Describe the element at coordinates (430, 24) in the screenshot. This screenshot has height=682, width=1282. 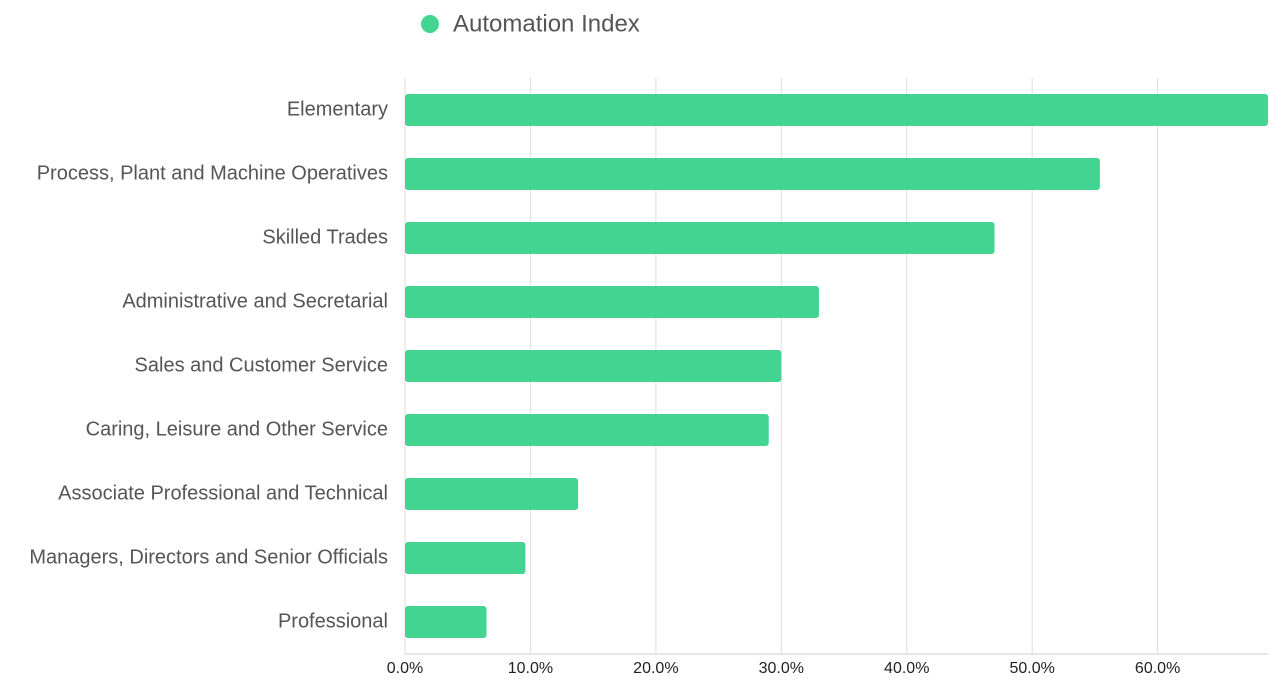
I see `legend-marker` at that location.